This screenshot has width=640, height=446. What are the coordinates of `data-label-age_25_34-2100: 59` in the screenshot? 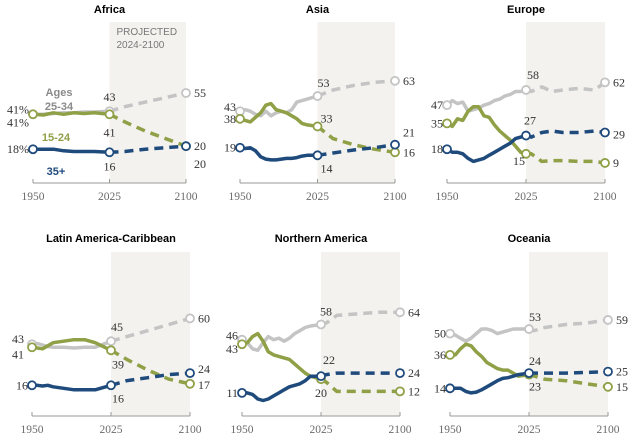 It's located at (622, 320).